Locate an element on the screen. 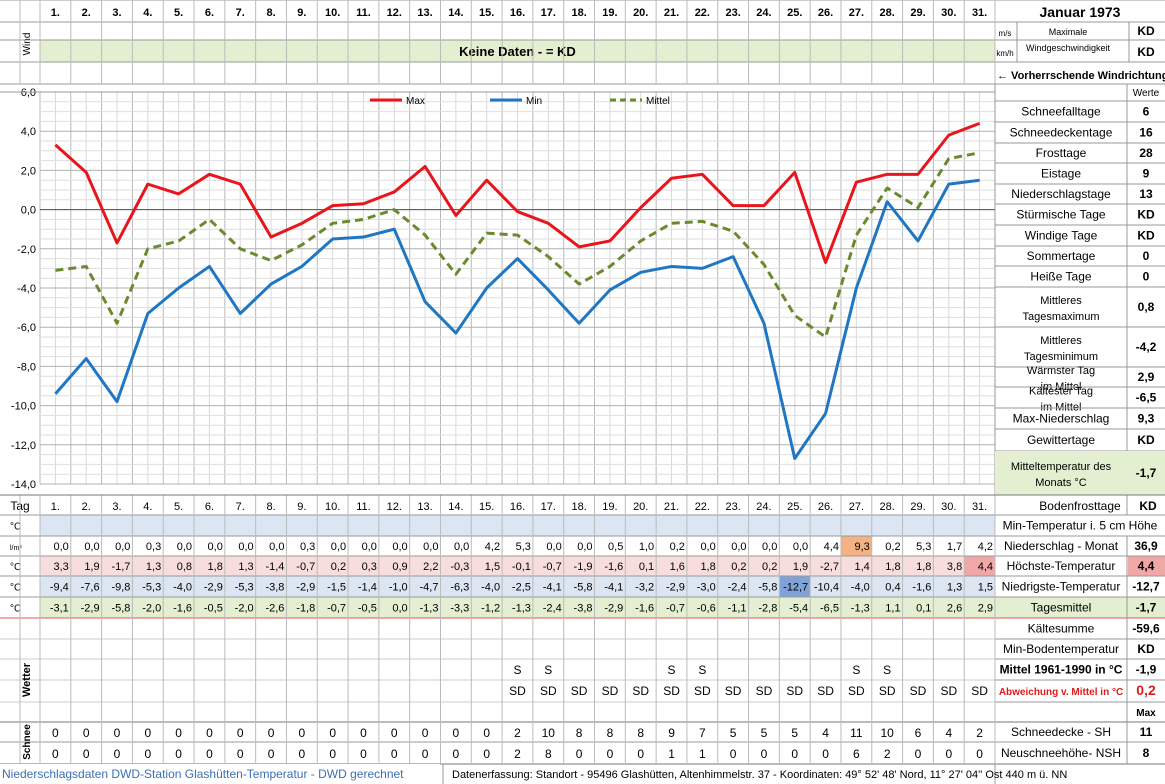  table-cell: 1,6 is located at coordinates (677, 567).